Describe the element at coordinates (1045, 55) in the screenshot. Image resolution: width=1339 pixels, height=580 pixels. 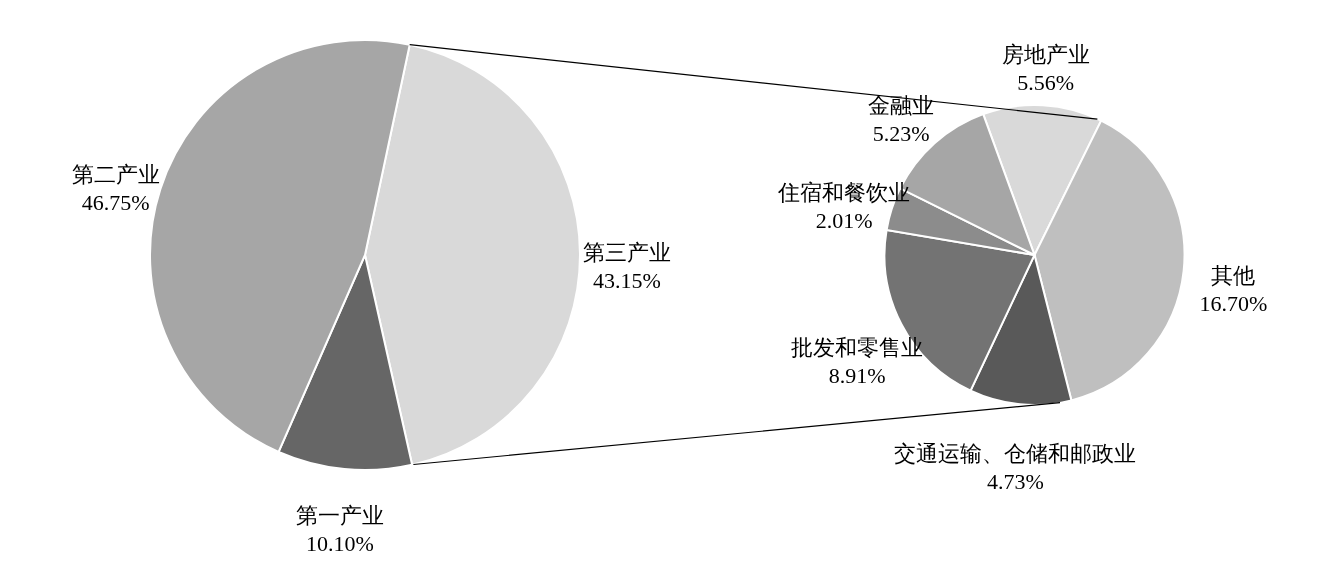
I see `slice-label: 房地产业` at that location.